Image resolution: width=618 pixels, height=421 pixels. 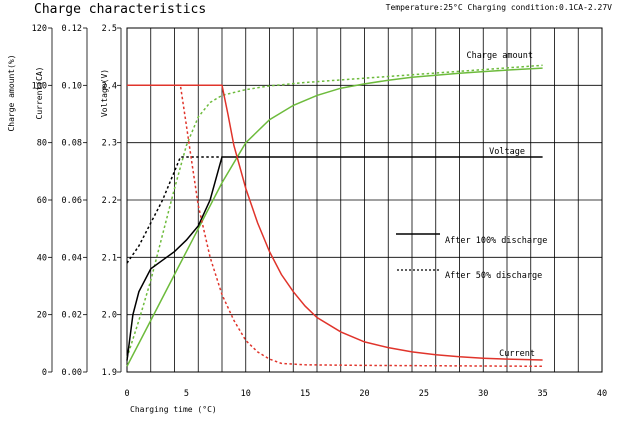 What do you see at coordinates (483, 394) in the screenshot?
I see `x-tick-label: 30` at bounding box center [483, 394].